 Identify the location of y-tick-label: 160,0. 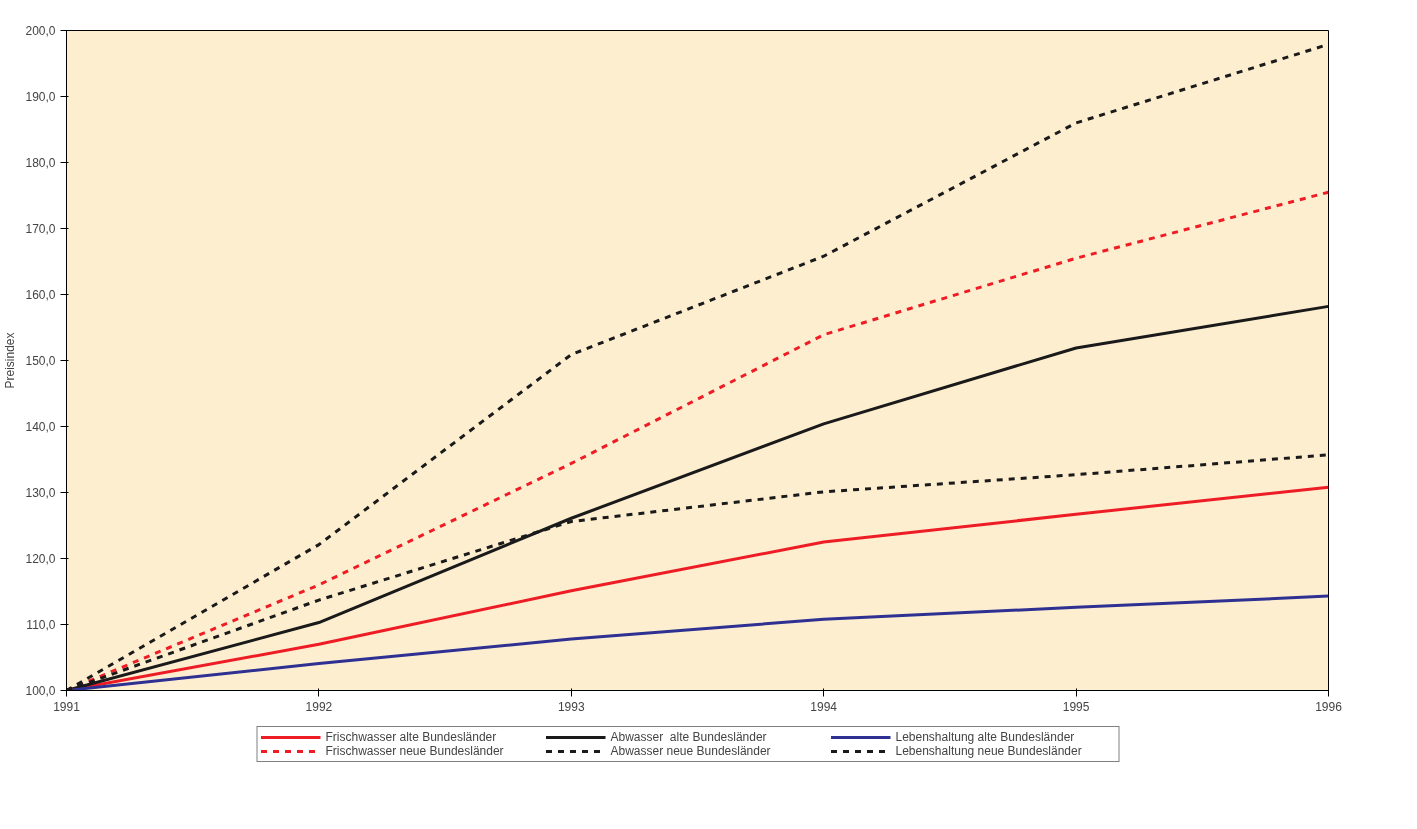
(40, 295).